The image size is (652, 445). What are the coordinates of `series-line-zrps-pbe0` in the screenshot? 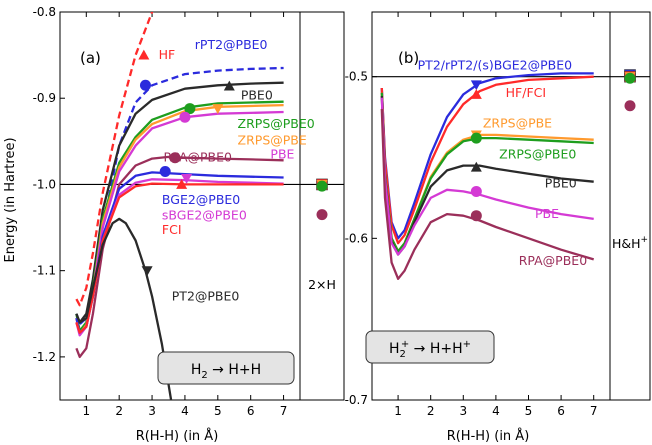 It's located at (487, 172).